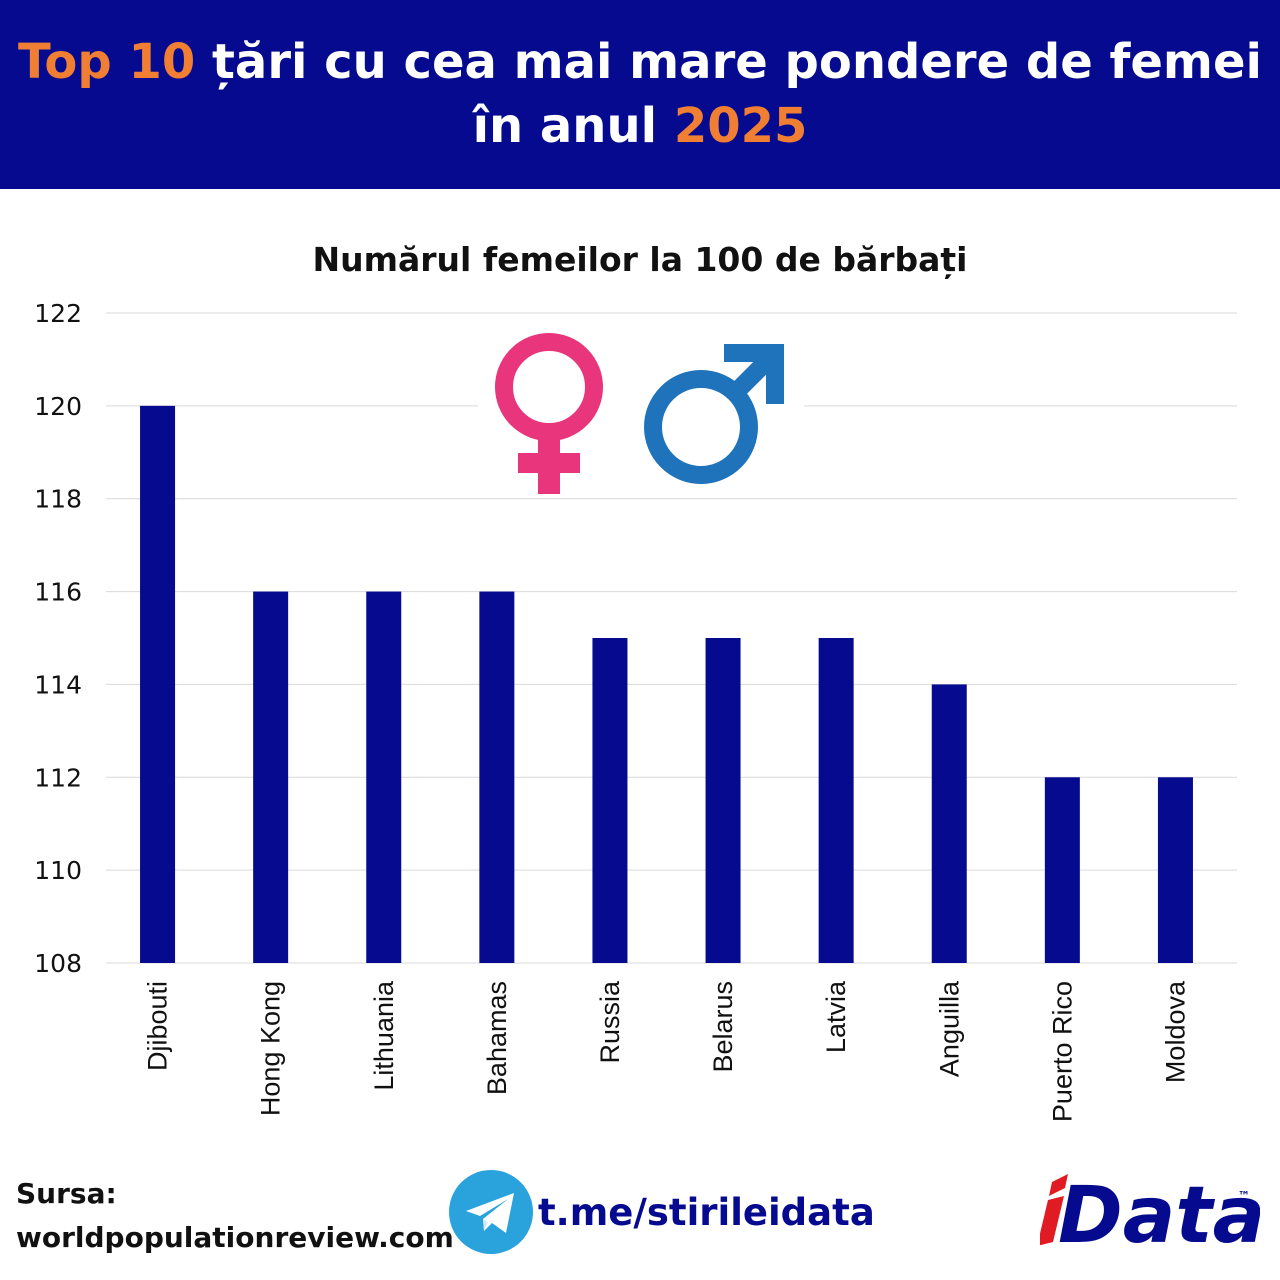  Describe the element at coordinates (235, 1237) in the screenshot. I see `source-value: worldpopulationreview.com` at that location.